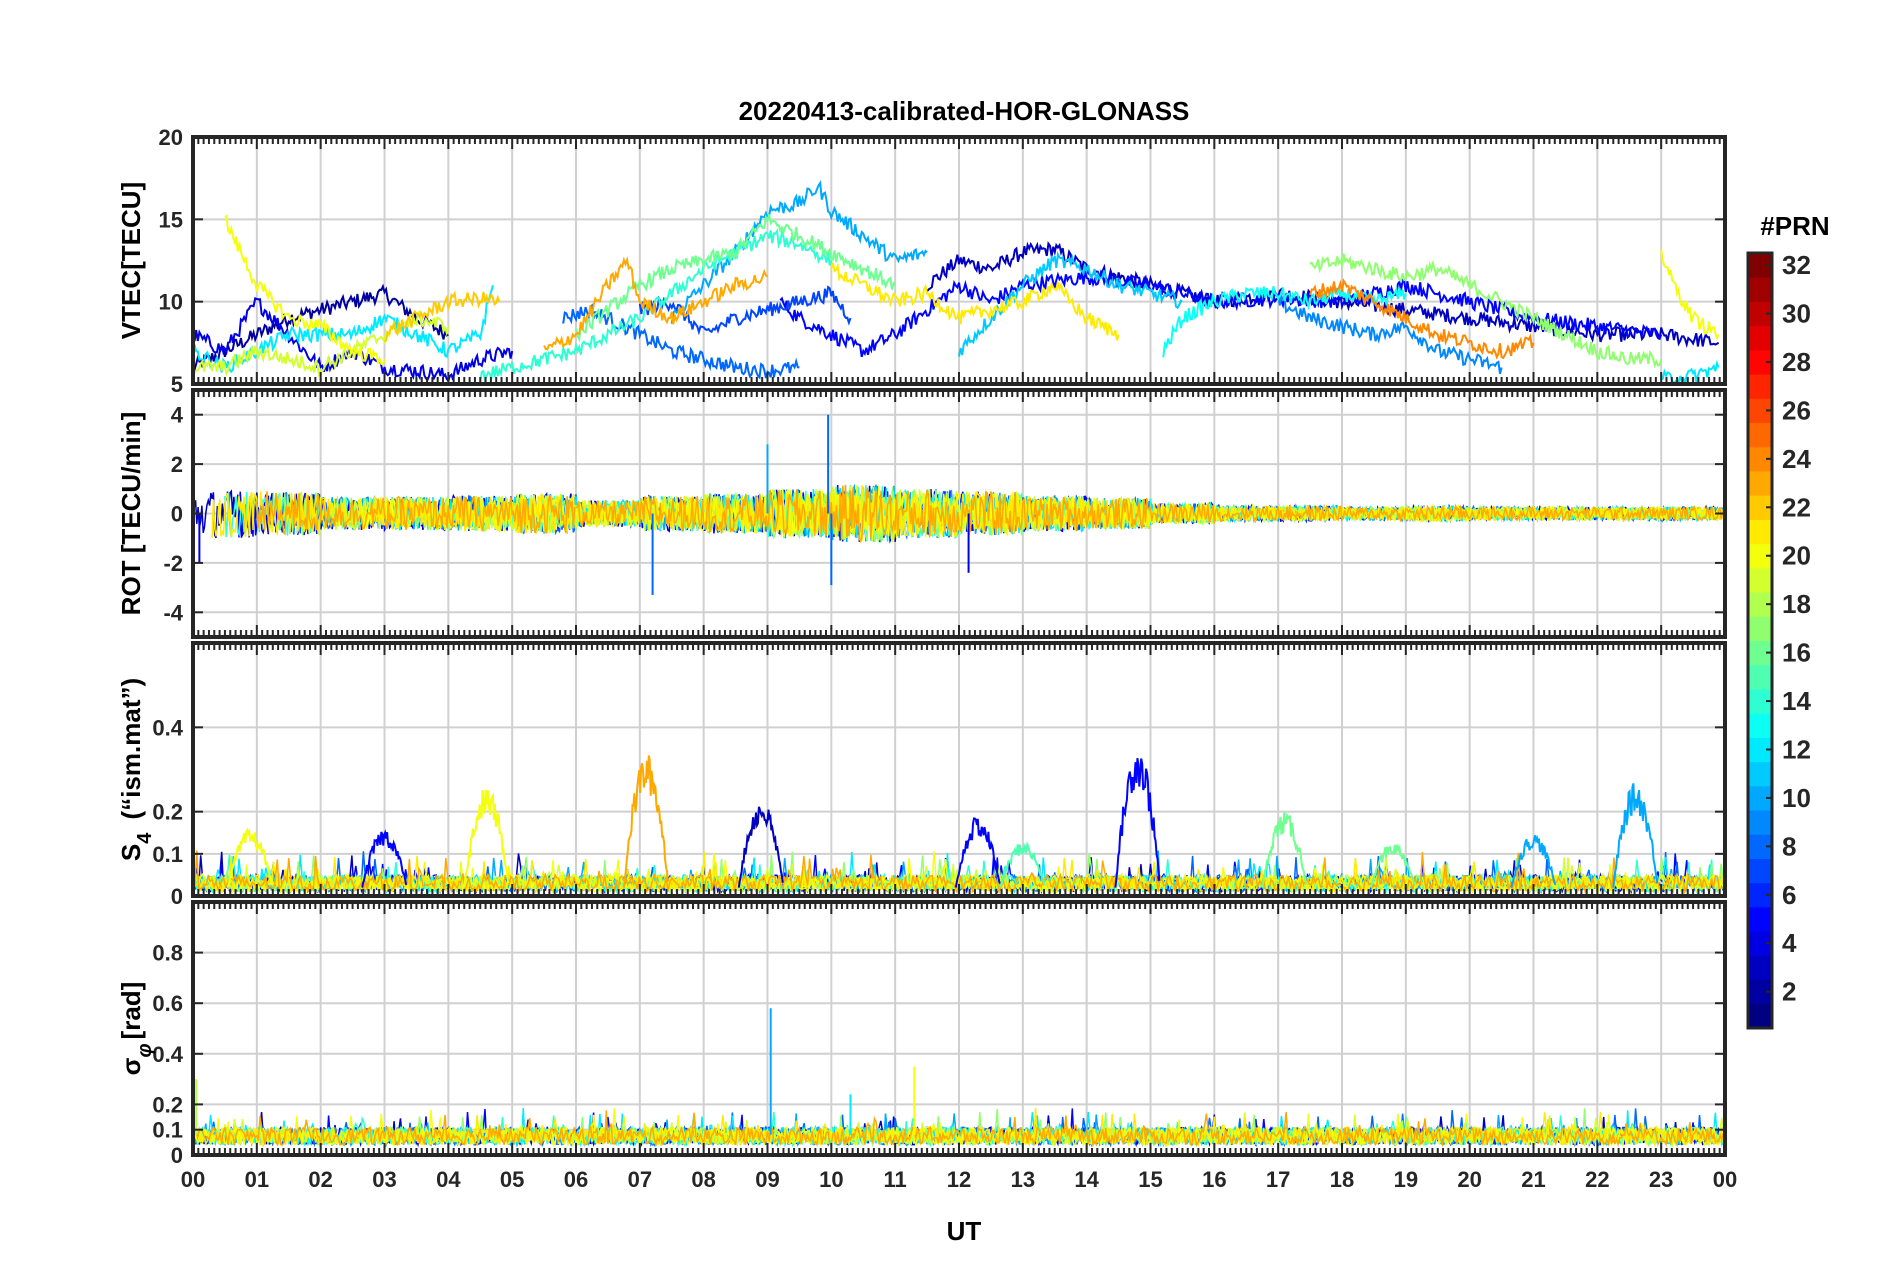 The height and width of the screenshot is (1272, 1902). Describe the element at coordinates (1789, 895) in the screenshot. I see `colorbar-tick-label: 6` at that location.